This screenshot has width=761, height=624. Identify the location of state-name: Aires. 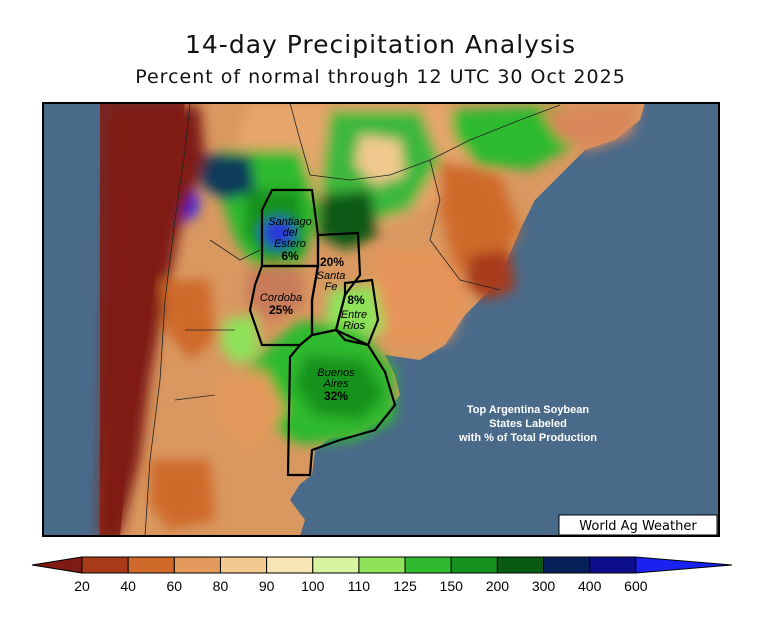
(335, 384).